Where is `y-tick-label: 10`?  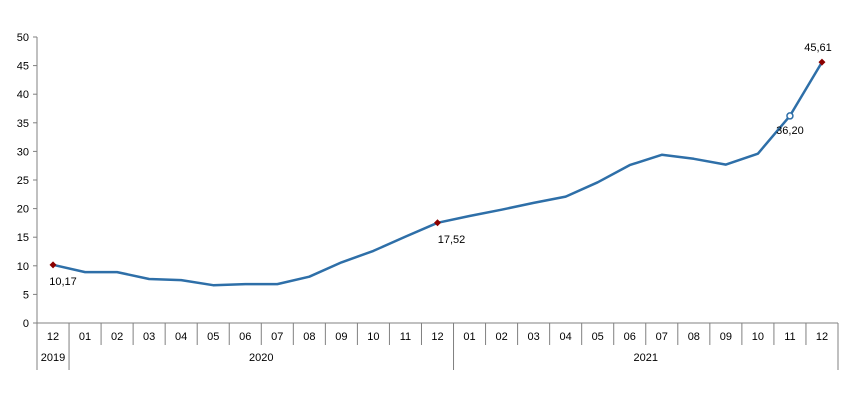
y-tick-label: 10 is located at coordinates (23, 267).